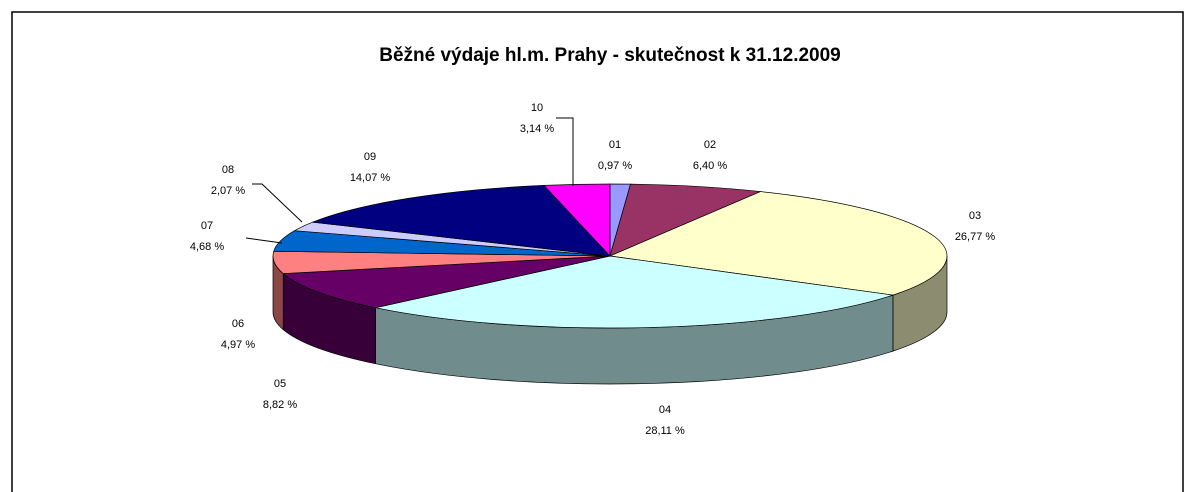  What do you see at coordinates (207, 226) in the screenshot?
I see `slice-category-label: 07` at bounding box center [207, 226].